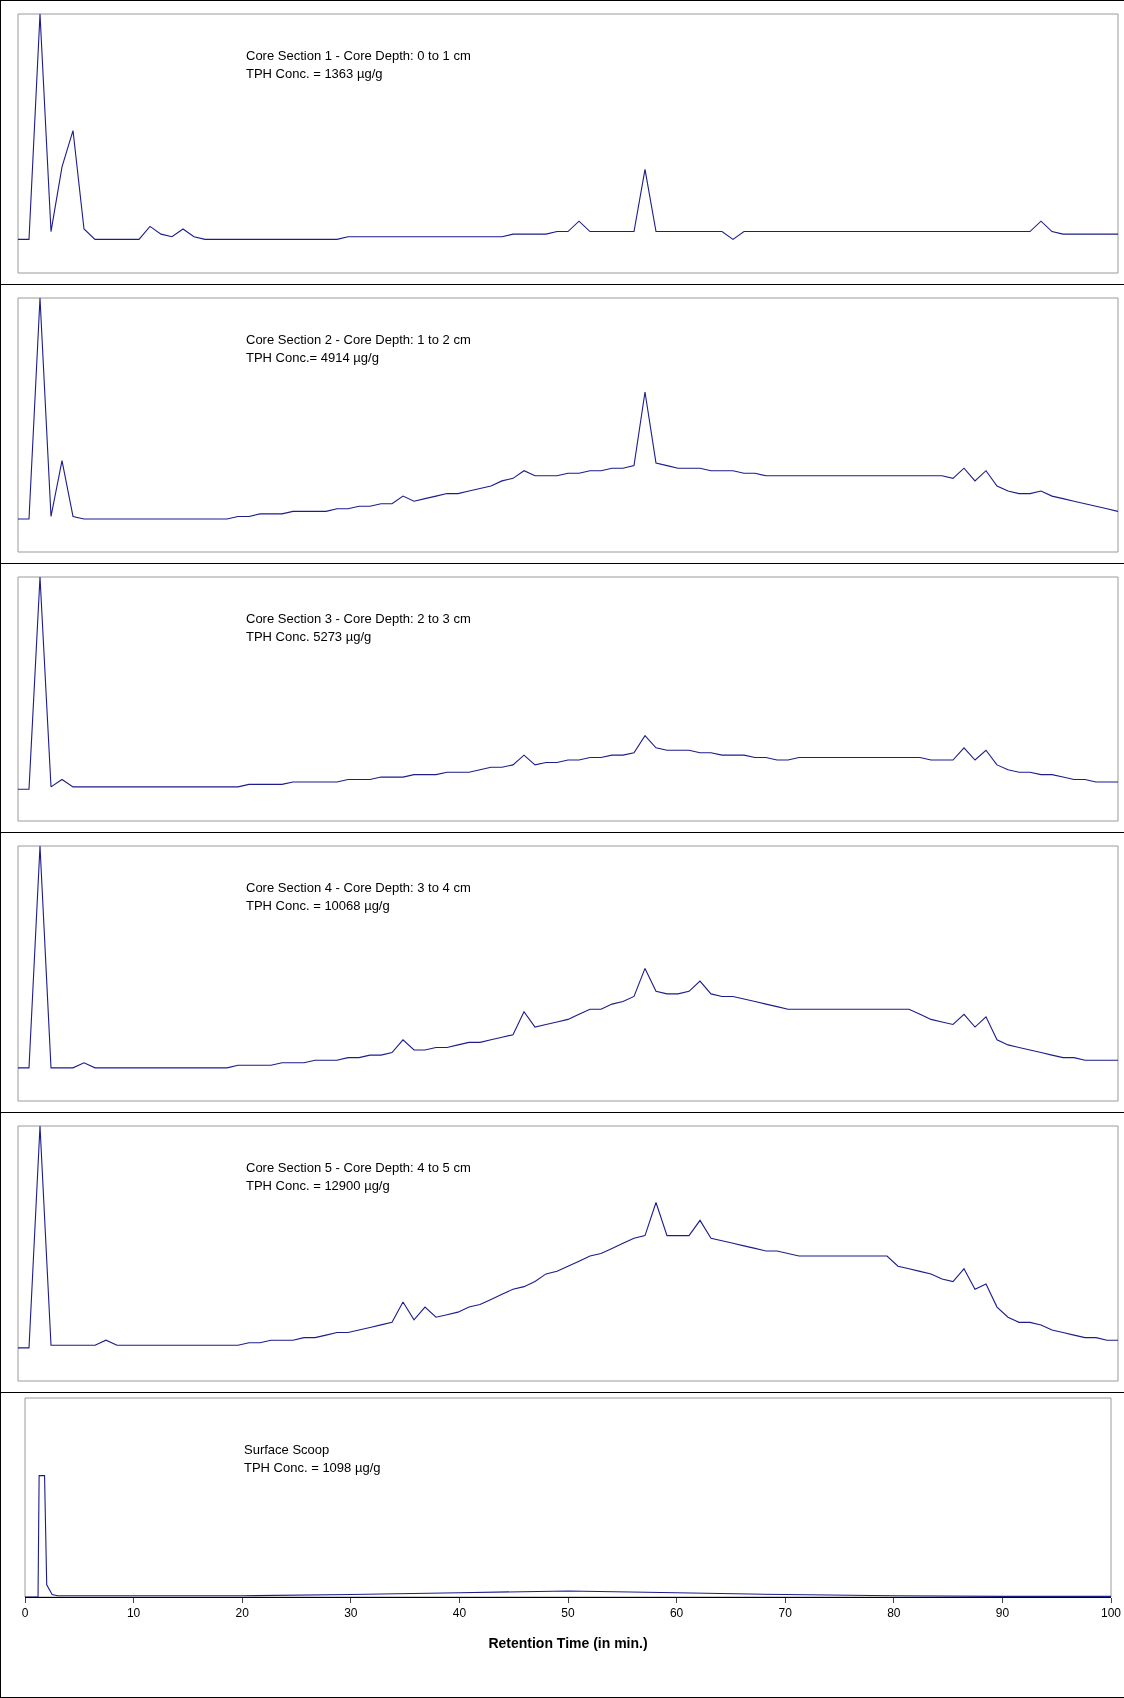 Image resolution: width=1124 pixels, height=1698 pixels. What do you see at coordinates (309, 636) in the screenshot?
I see `annotation: TPH Conc. 5273 µg/g` at bounding box center [309, 636].